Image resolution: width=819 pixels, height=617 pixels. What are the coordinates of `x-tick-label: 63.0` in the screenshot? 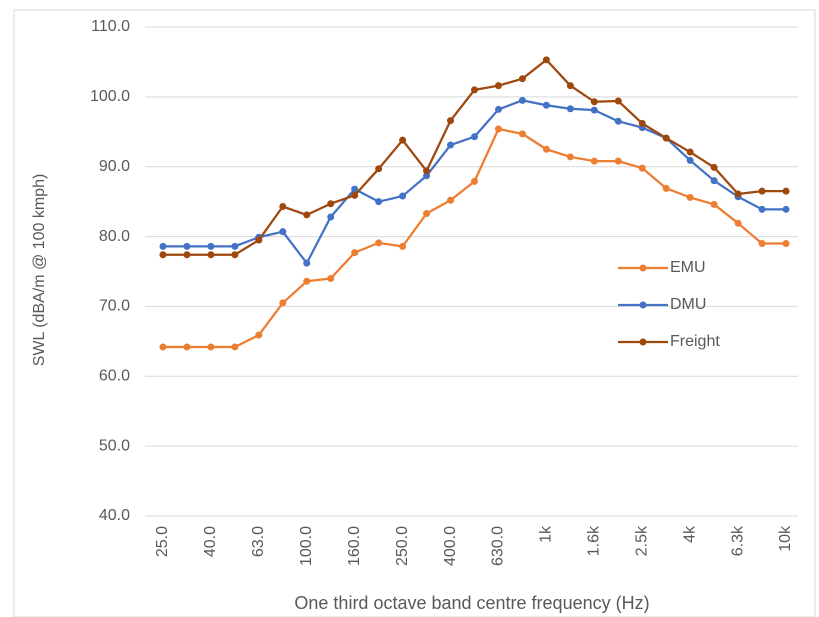 It's located at (258, 541).